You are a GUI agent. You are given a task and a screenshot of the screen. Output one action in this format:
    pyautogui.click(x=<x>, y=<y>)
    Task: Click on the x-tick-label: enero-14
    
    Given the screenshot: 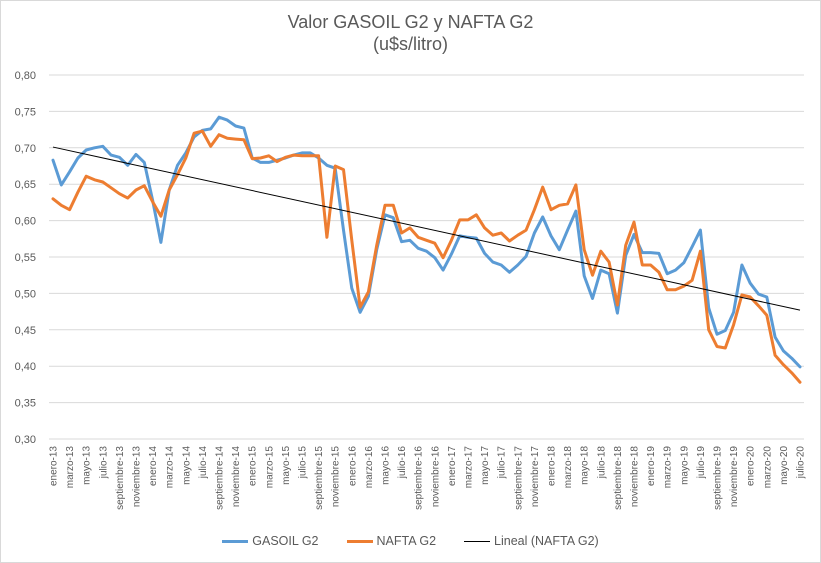 What is the action you would take?
    pyautogui.click(x=153, y=466)
    